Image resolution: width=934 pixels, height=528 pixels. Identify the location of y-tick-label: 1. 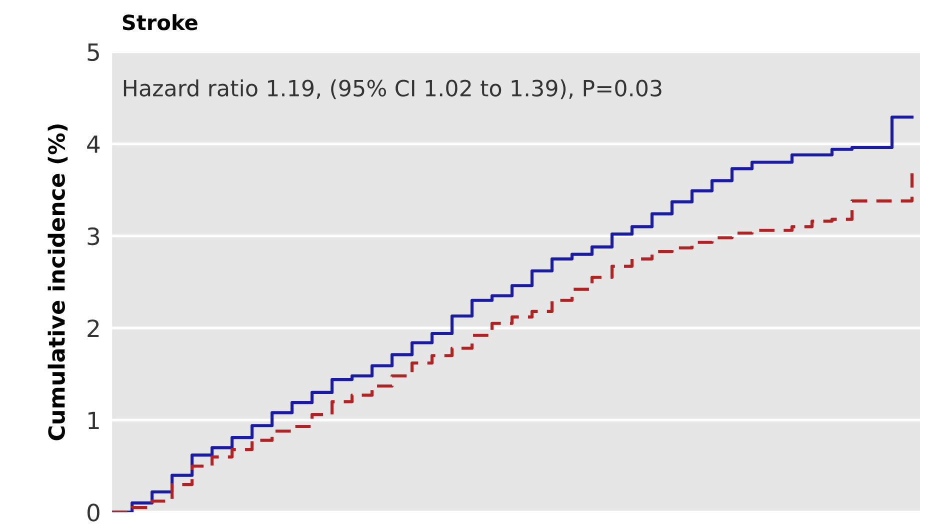
(93, 421).